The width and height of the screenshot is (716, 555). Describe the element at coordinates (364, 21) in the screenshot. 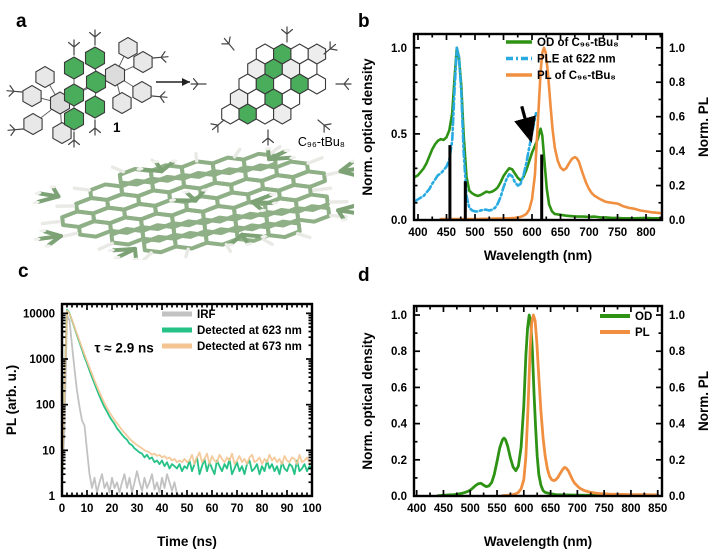

I see `panel-b-label: b` at that location.